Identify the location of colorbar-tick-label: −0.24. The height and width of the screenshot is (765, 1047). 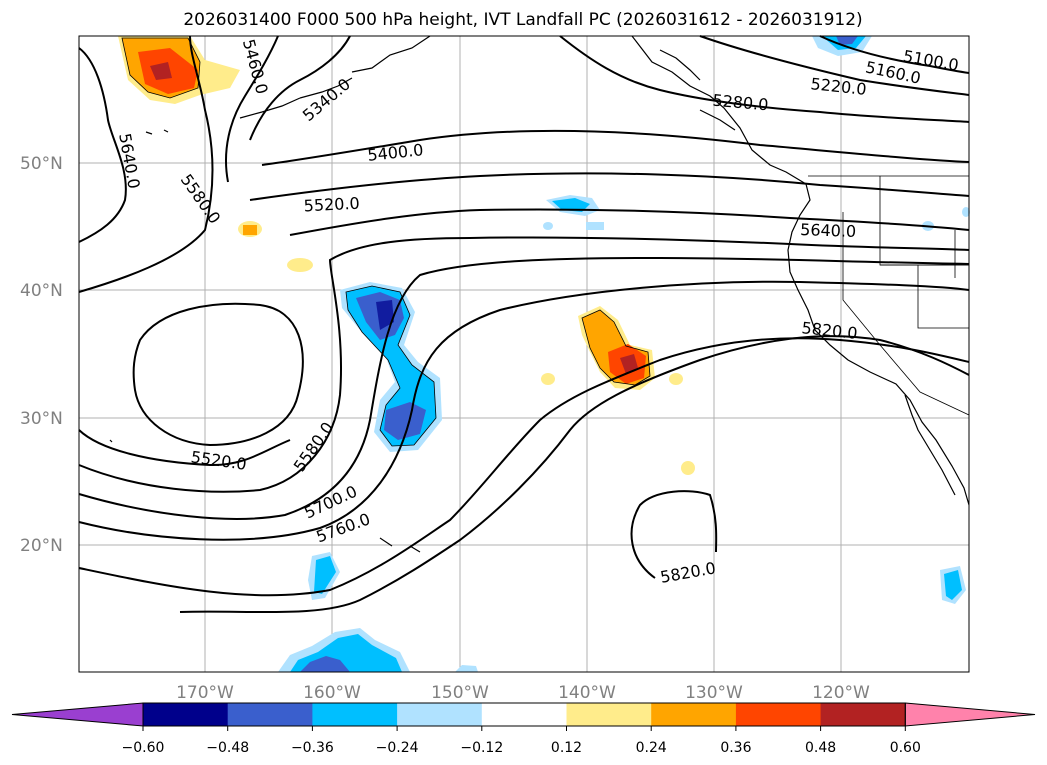
(397, 748).